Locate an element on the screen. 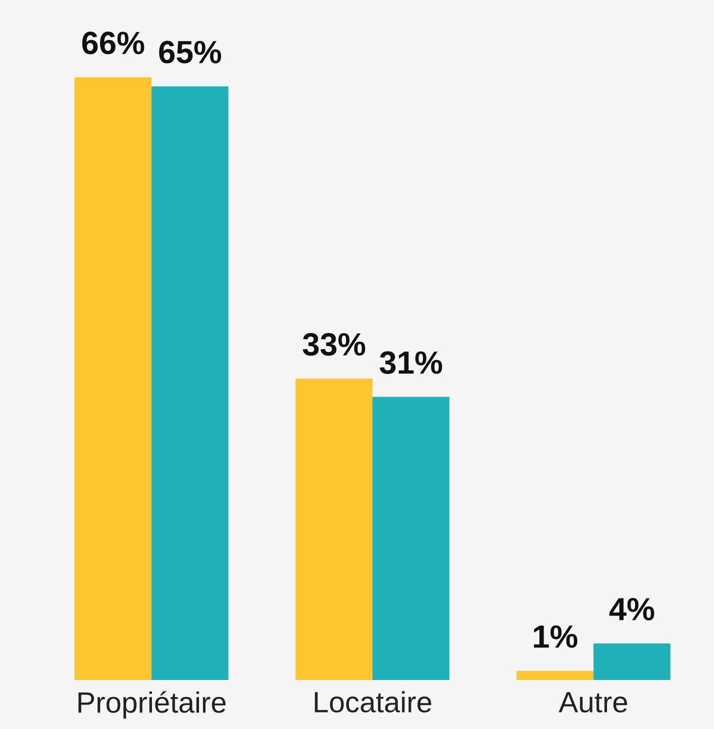  data-label: 1% is located at coordinates (556, 636).